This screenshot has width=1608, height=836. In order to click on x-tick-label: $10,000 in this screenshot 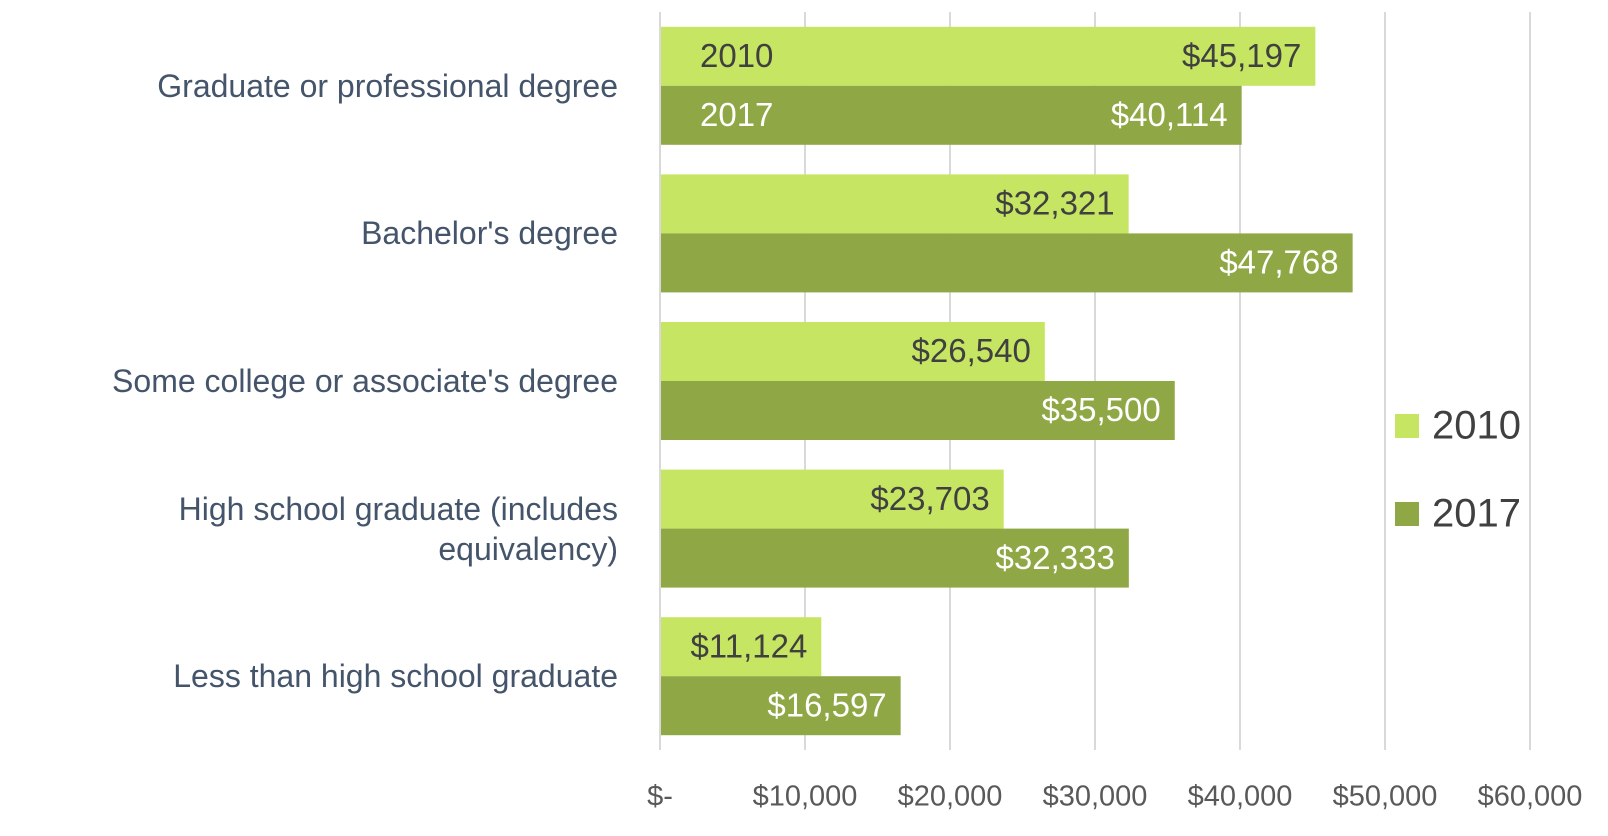, I will do `click(805, 797)`.